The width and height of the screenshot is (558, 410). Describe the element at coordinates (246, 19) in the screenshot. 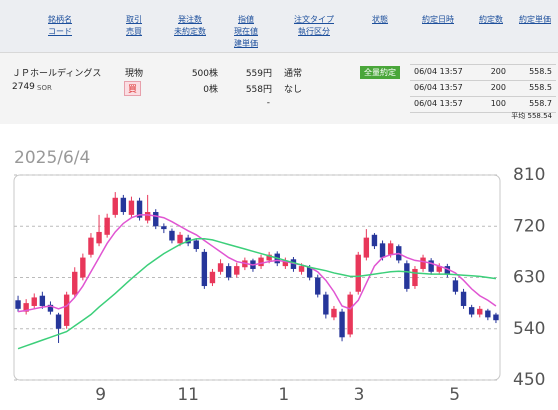

I see `column-header: 指値` at that location.